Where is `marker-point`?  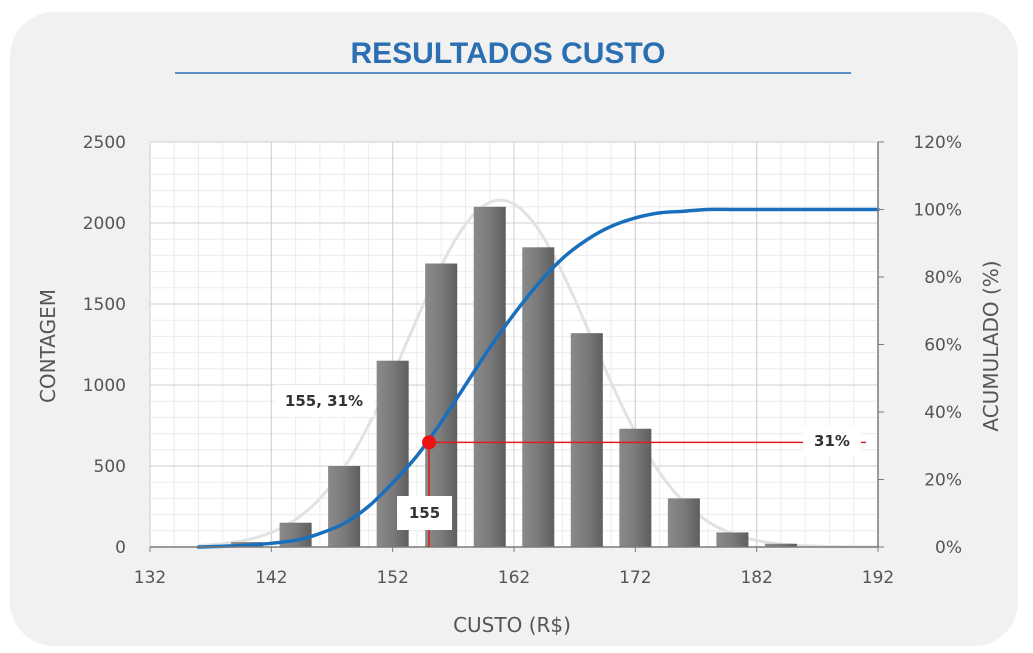 marker-point is located at coordinates (429, 442).